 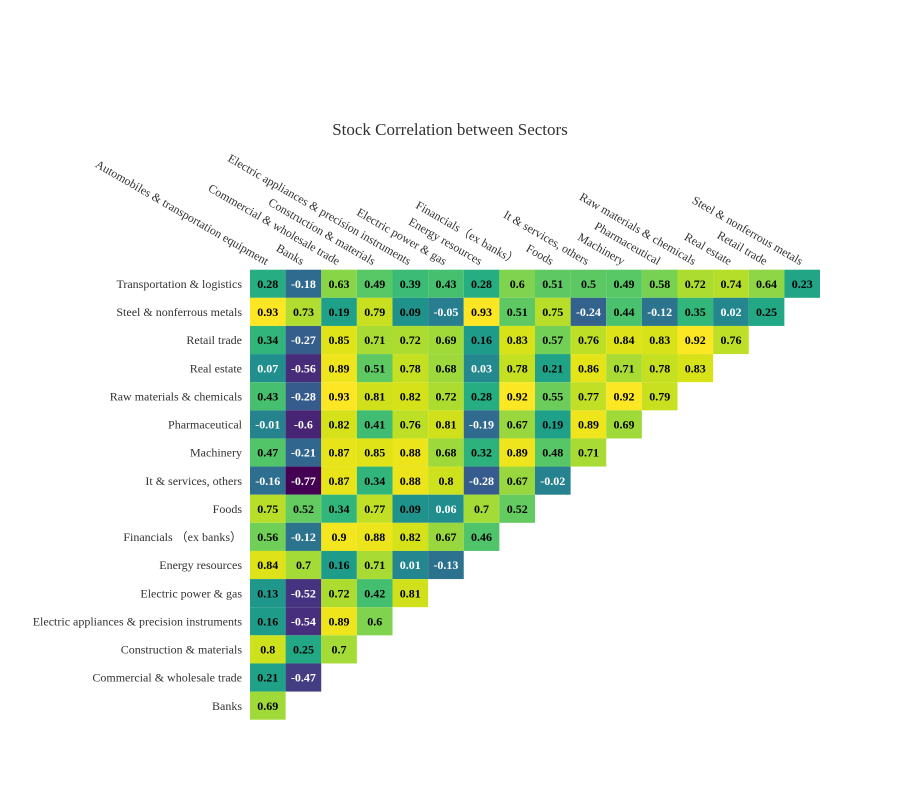 What do you see at coordinates (445, 565) in the screenshot?
I see `svg-text: -0.13` at bounding box center [445, 565].